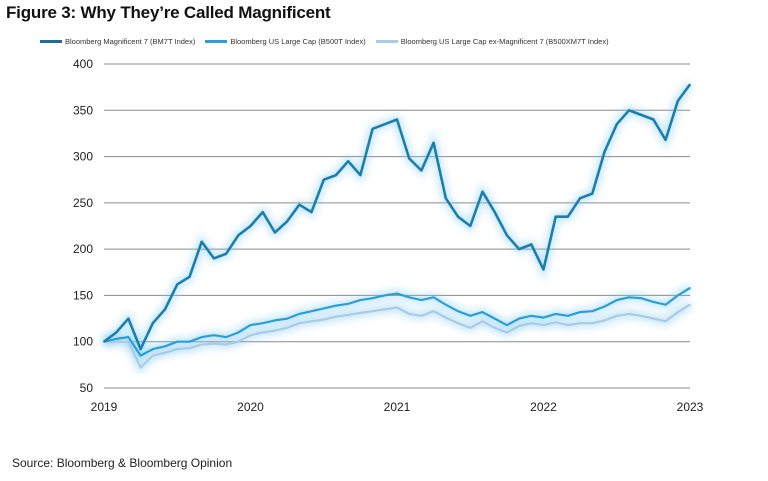  What do you see at coordinates (87, 388) in the screenshot?
I see `y-tick-label: 50` at bounding box center [87, 388].